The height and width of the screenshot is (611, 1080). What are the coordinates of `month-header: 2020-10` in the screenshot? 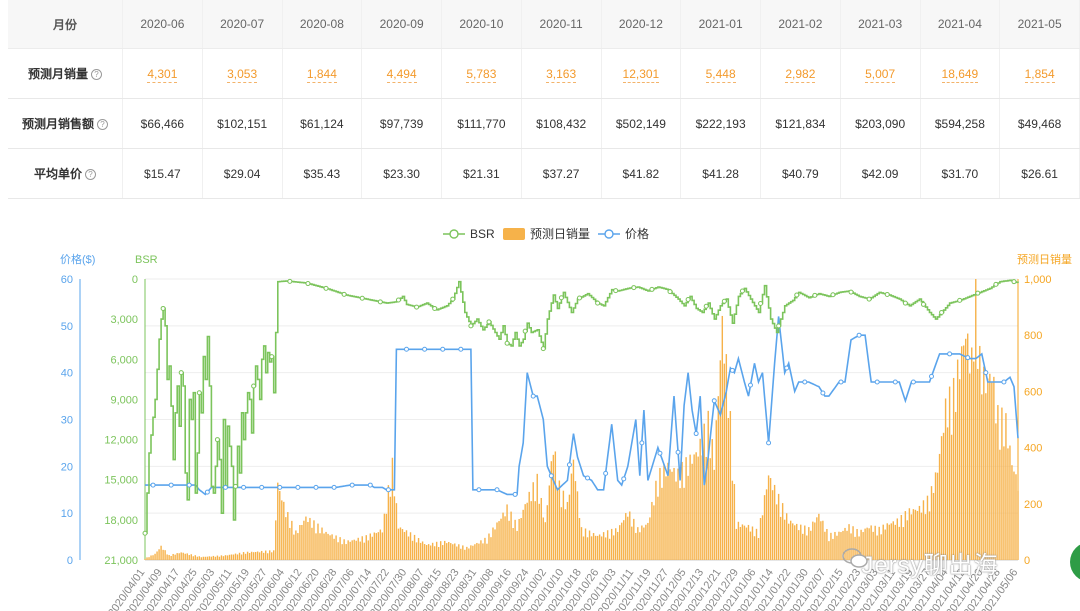 It's located at (481, 24).